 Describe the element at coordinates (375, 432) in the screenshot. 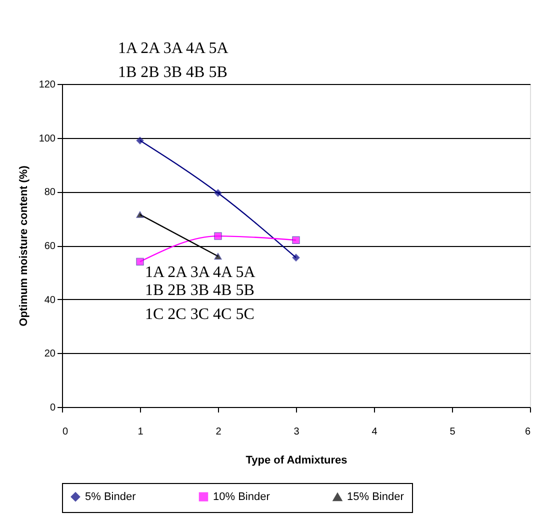

I see `x-tick-label: 4` at that location.